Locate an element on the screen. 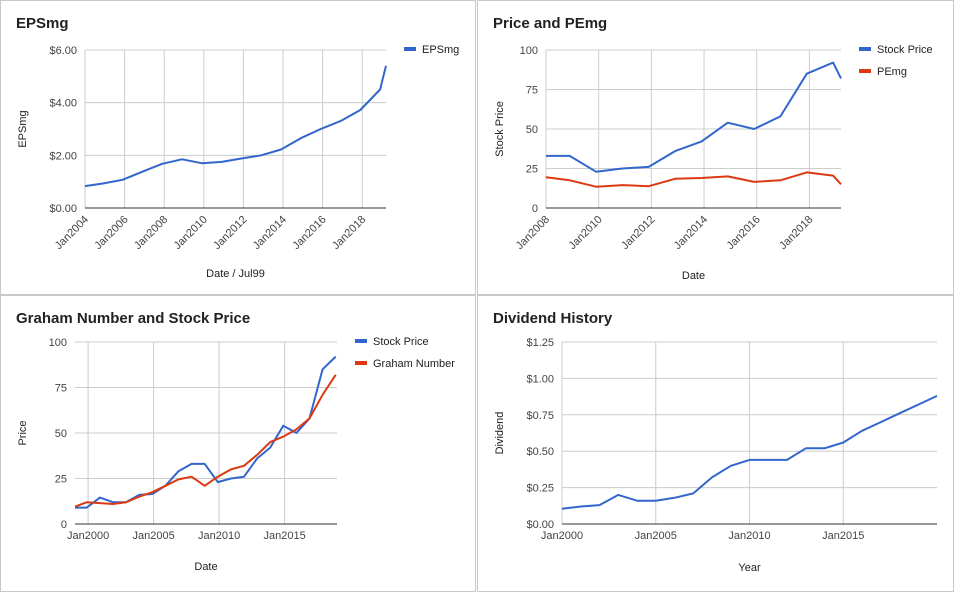 This screenshot has width=954, height=593. x-axis-title: Year is located at coordinates (749, 568).